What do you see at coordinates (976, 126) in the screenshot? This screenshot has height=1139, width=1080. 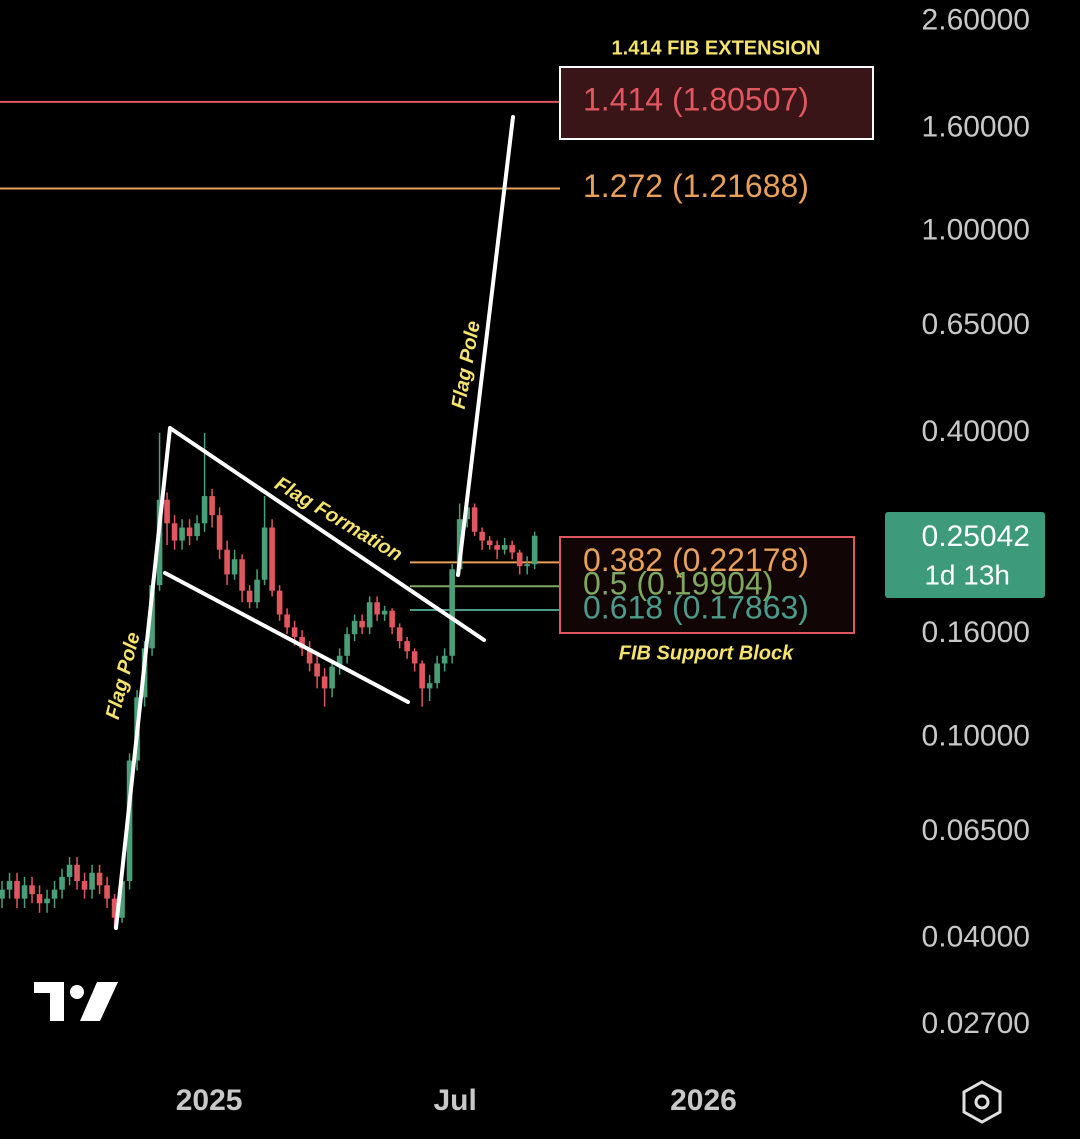 I see `y-tick-label: 1.60000` at bounding box center [976, 126].